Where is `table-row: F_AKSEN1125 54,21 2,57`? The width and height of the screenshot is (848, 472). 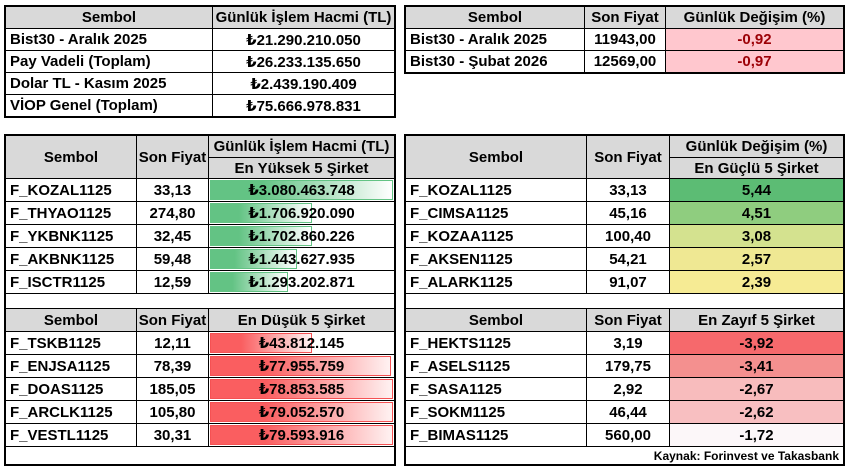
table-row: F_AKSEN1125 54,21 2,57 is located at coordinates (624, 258).